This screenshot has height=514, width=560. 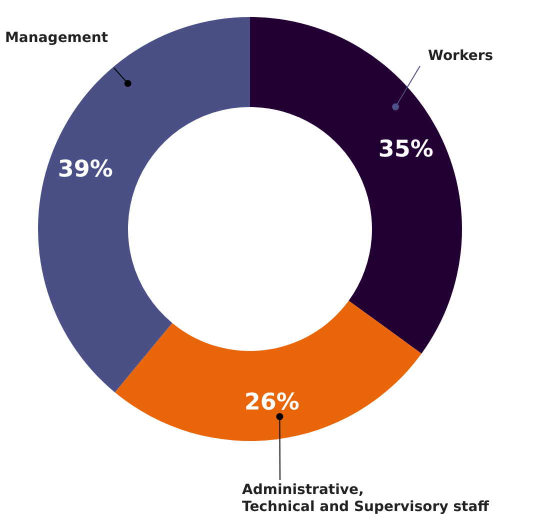 What do you see at coordinates (272, 403) in the screenshot?
I see `data-label: 26%` at bounding box center [272, 403].